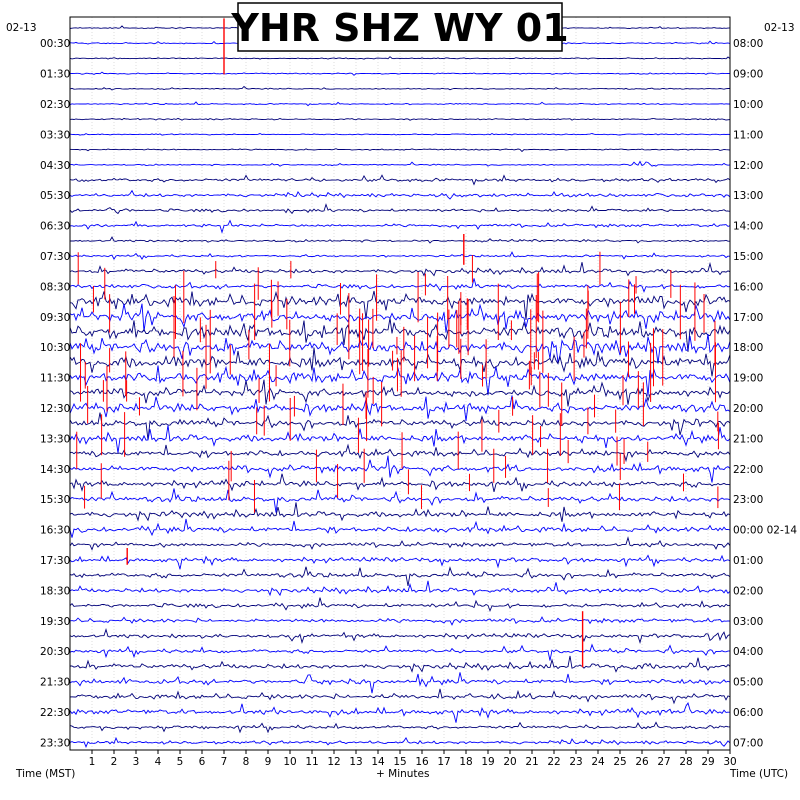 The image size is (800, 800). What do you see at coordinates (748, 44) in the screenshot?
I see `right-time-label: 08:00` at bounding box center [748, 44].